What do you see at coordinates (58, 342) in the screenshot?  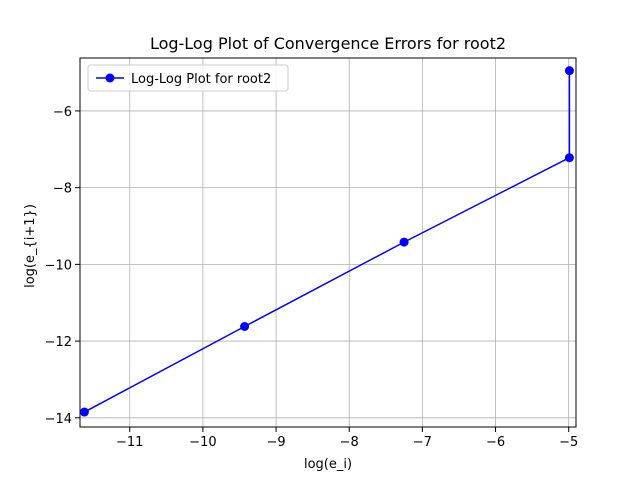 I see `y-tick-label: −12` at bounding box center [58, 342].